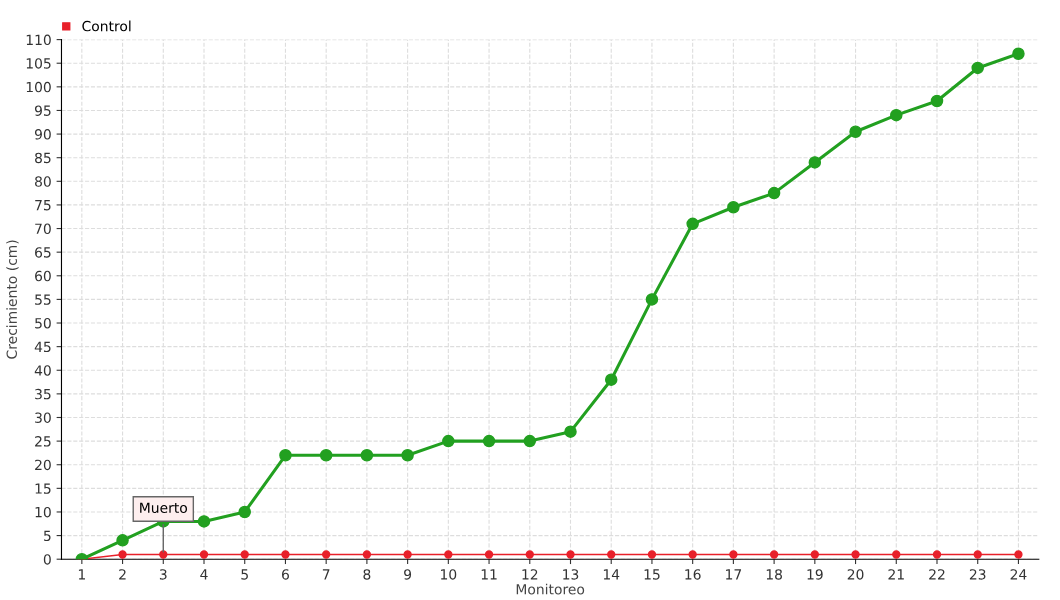  Describe the element at coordinates (408, 574) in the screenshot. I see `x-tick-label: 9` at that location.